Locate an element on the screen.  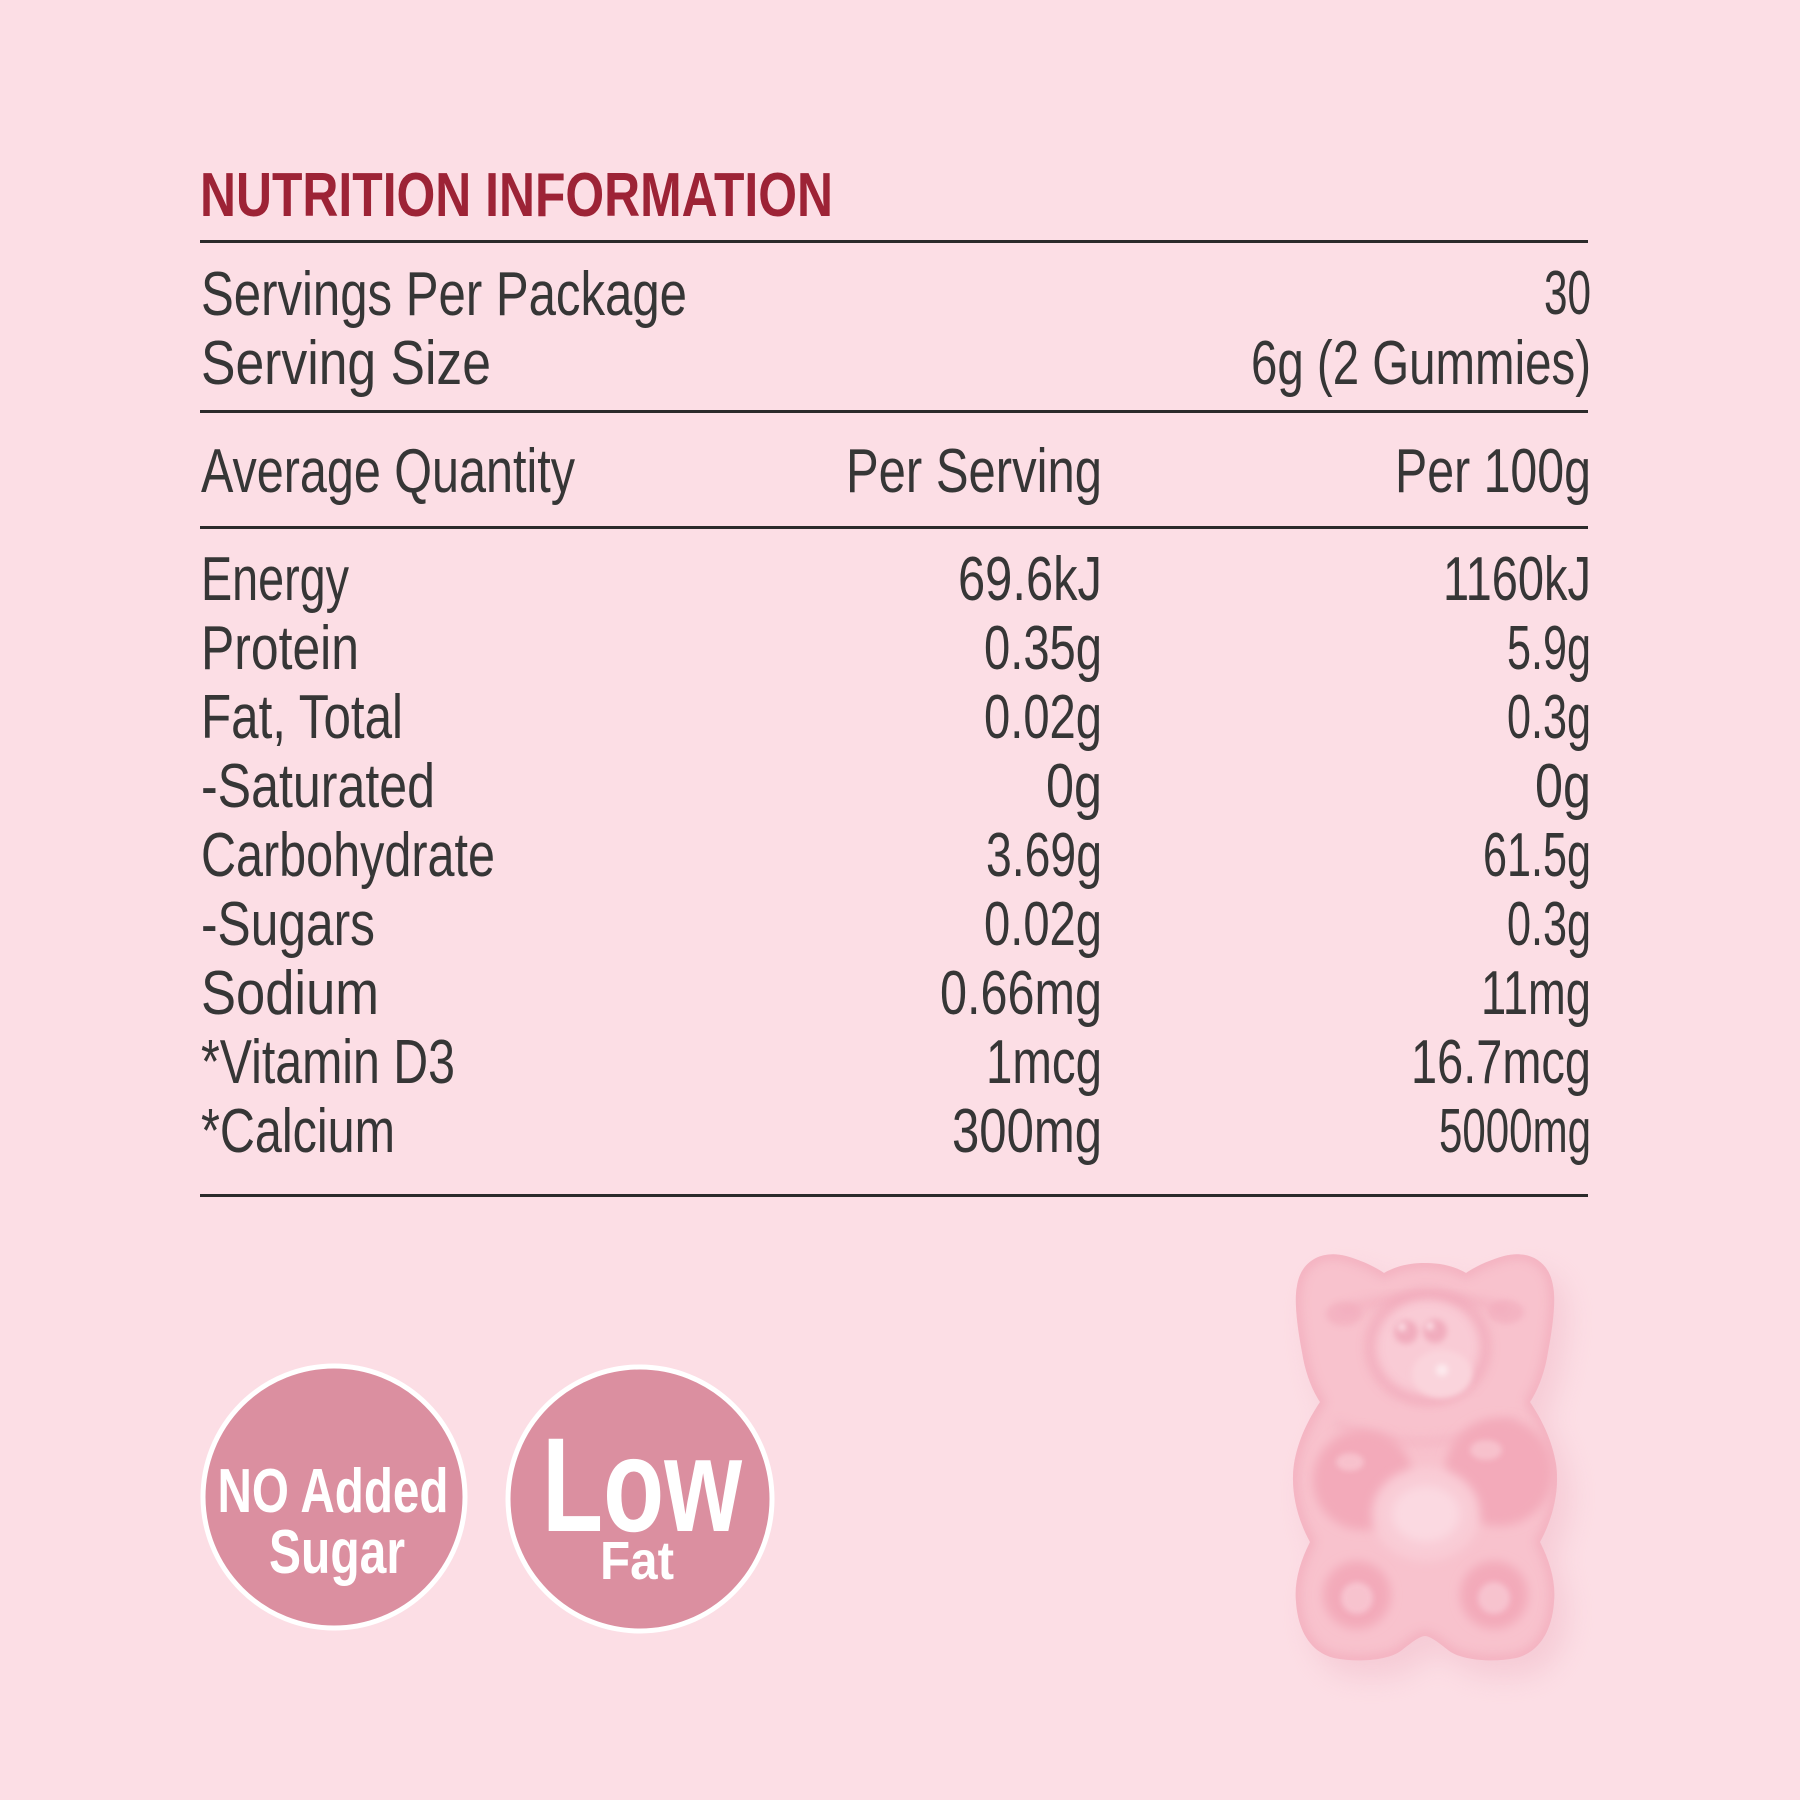
svg-text: Per Serving is located at coordinates (974, 471).